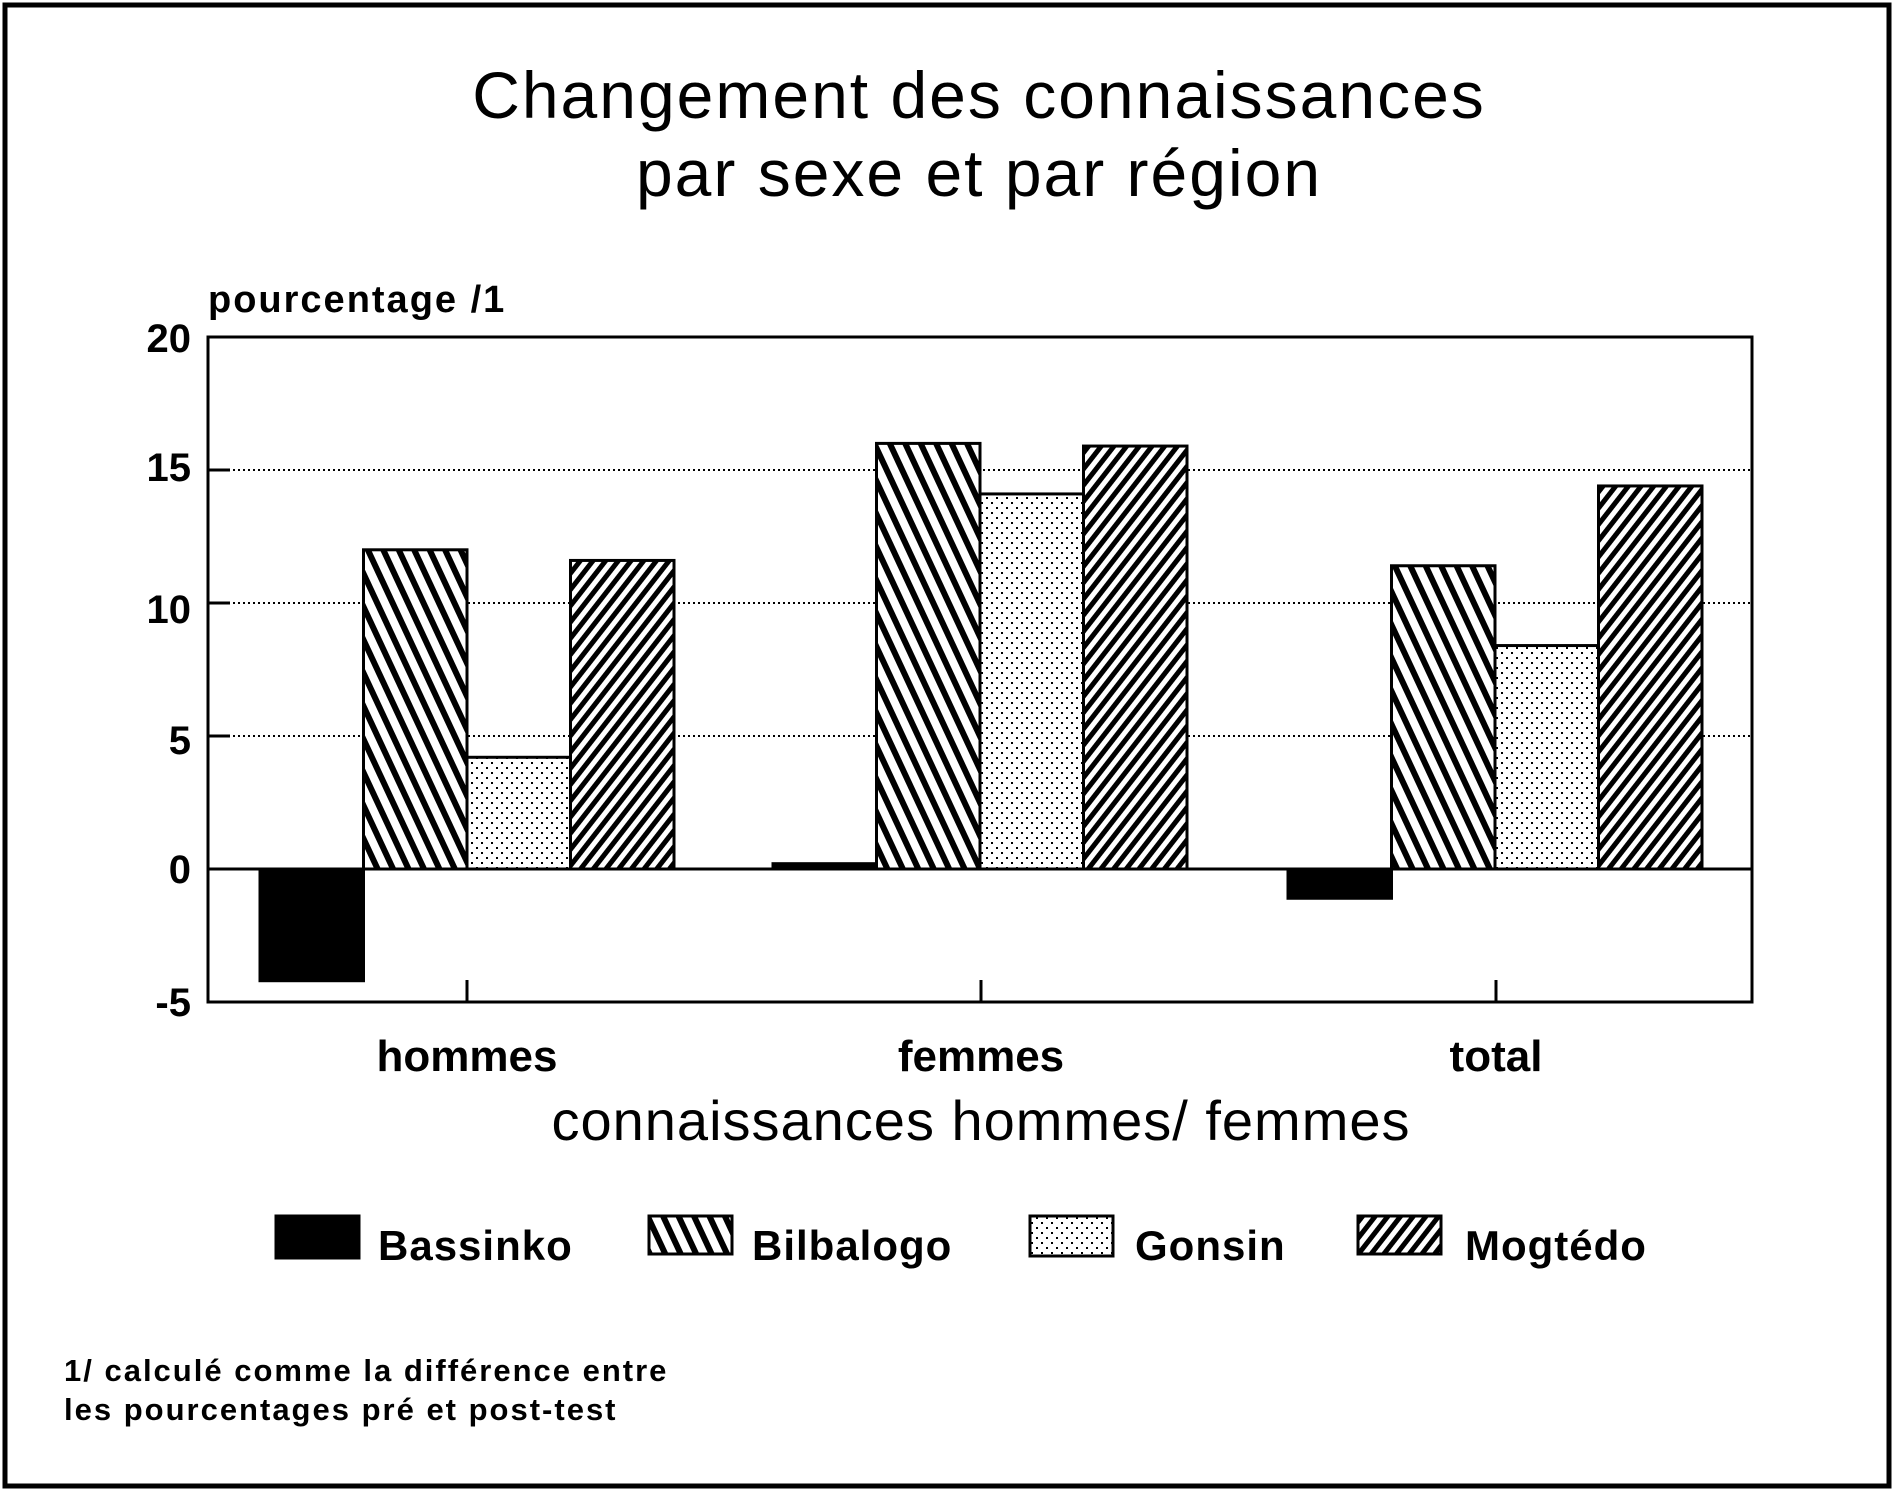 The image size is (1895, 1492). What do you see at coordinates (1556, 1245) in the screenshot?
I see `legend-label: Mogtédo` at bounding box center [1556, 1245].